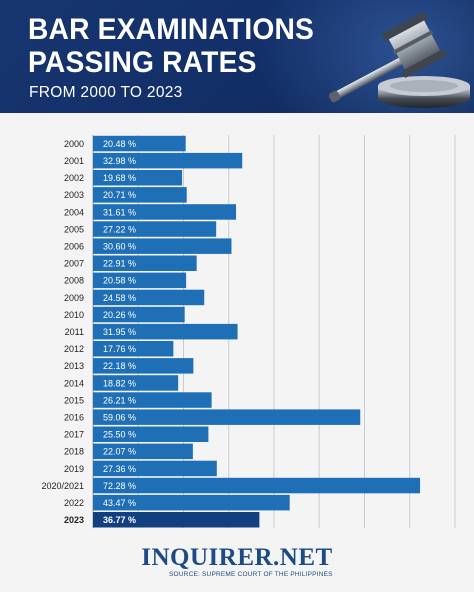 Image resolution: width=474 pixels, height=592 pixels. I want to click on category-label: 2006, so click(74, 246).